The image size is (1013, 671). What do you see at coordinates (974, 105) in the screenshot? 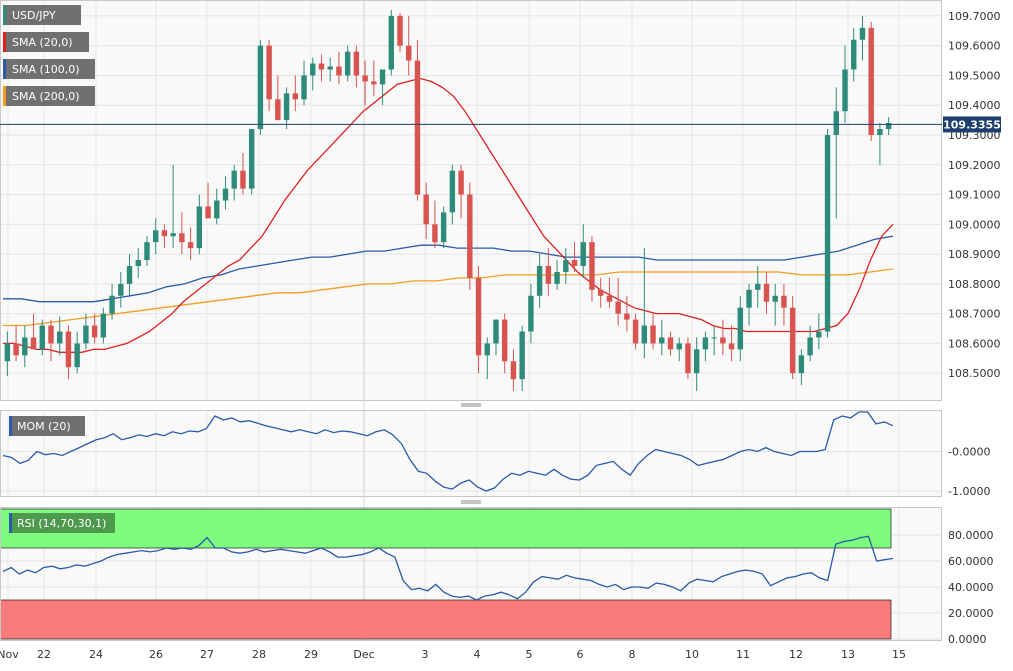
I see `price-tick-label: 109.4000` at bounding box center [974, 105].